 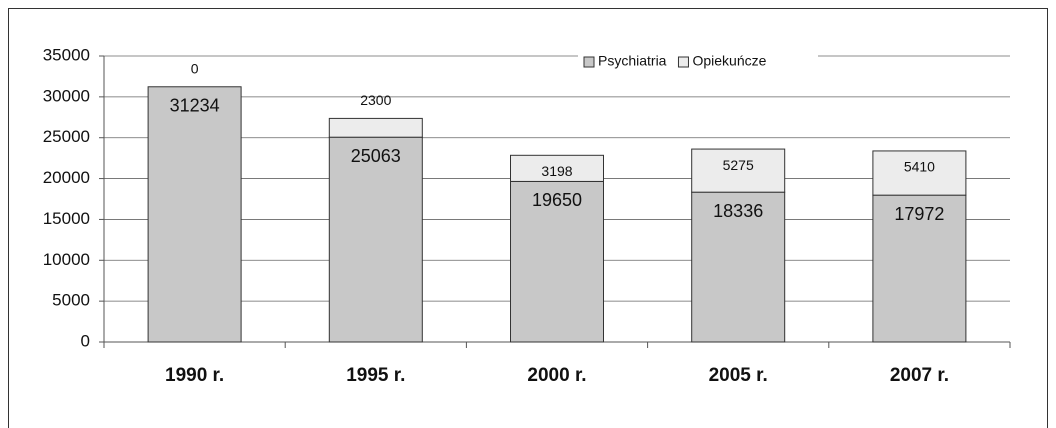 I want to click on legend-bg, so click(x=698, y=62).